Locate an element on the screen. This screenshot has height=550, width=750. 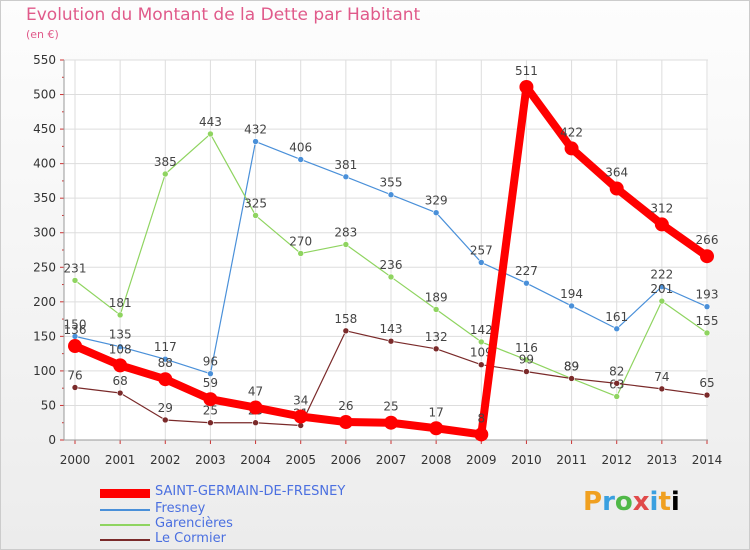
data-label-le-cormier: 76 is located at coordinates (74, 375).